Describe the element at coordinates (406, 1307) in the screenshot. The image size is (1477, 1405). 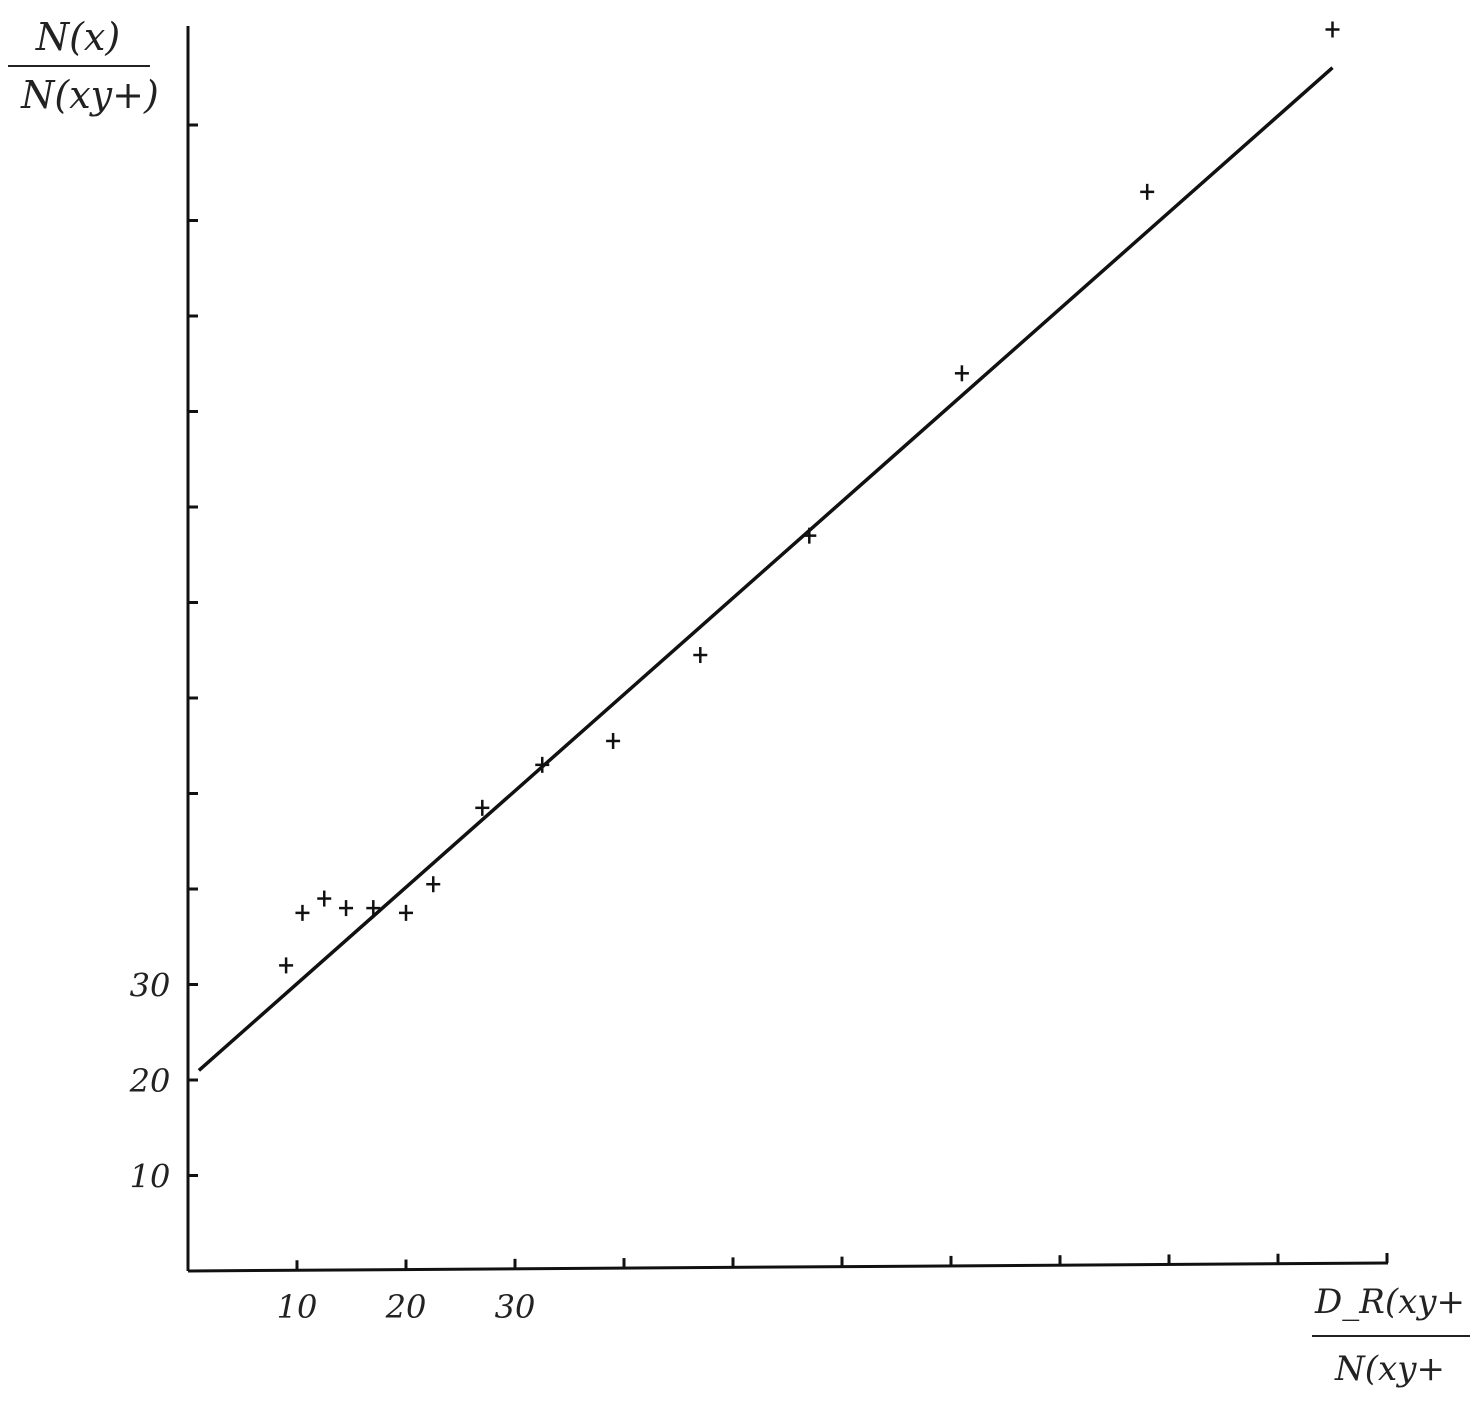
I see `x-tick-label: 20` at that location.